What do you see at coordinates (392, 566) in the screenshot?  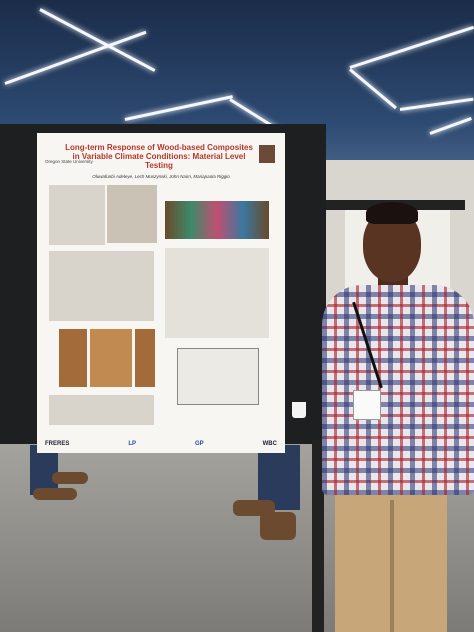 I see `pants-seam` at bounding box center [392, 566].